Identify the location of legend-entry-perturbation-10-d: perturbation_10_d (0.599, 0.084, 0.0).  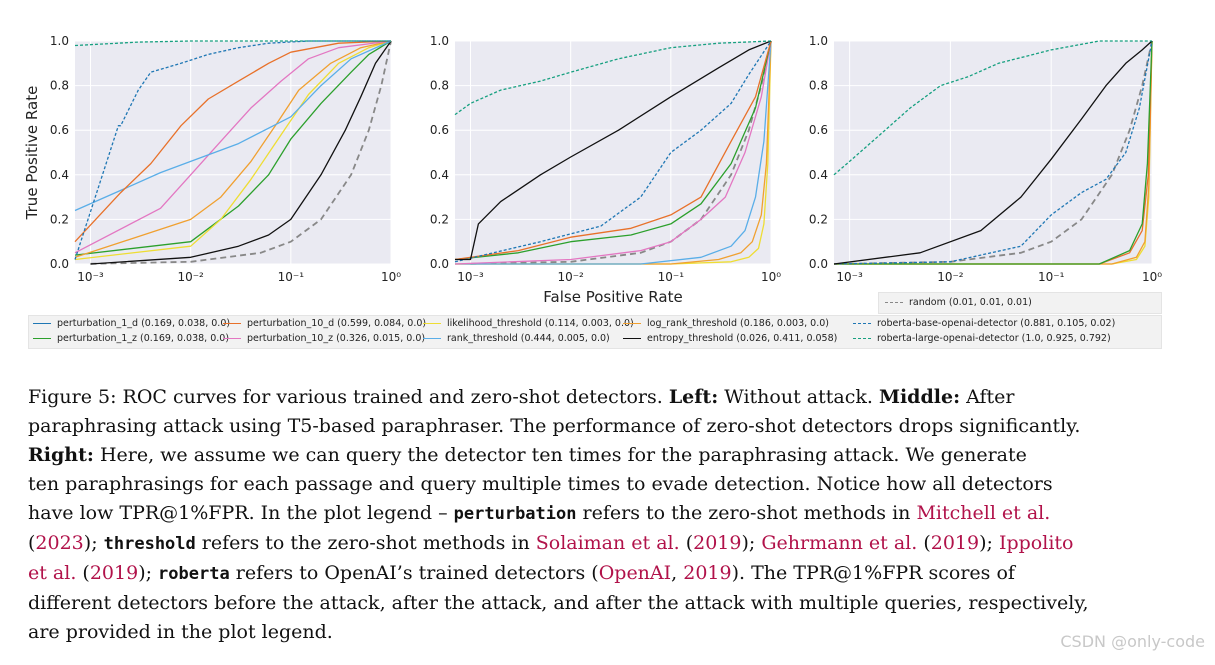
(324, 323).